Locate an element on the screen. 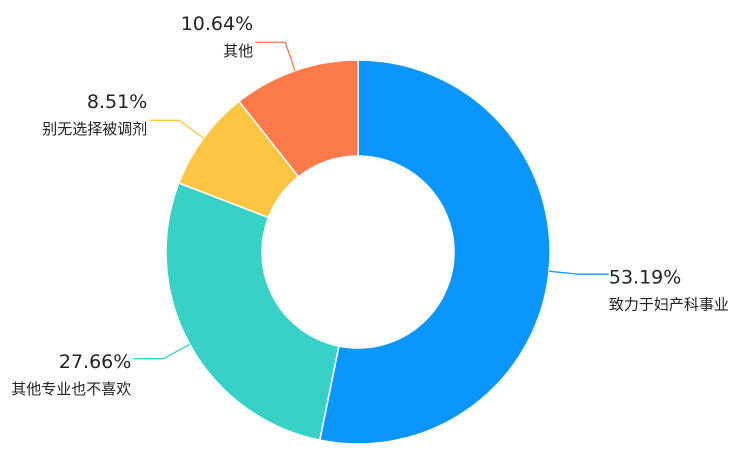  value-label: 10.64% is located at coordinates (217, 24).